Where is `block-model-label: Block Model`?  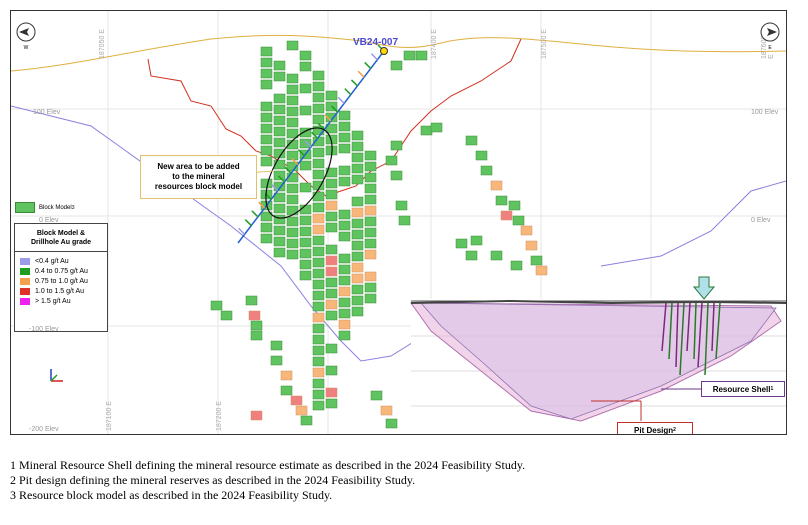 block-model-label: Block Model is located at coordinates (55, 208).